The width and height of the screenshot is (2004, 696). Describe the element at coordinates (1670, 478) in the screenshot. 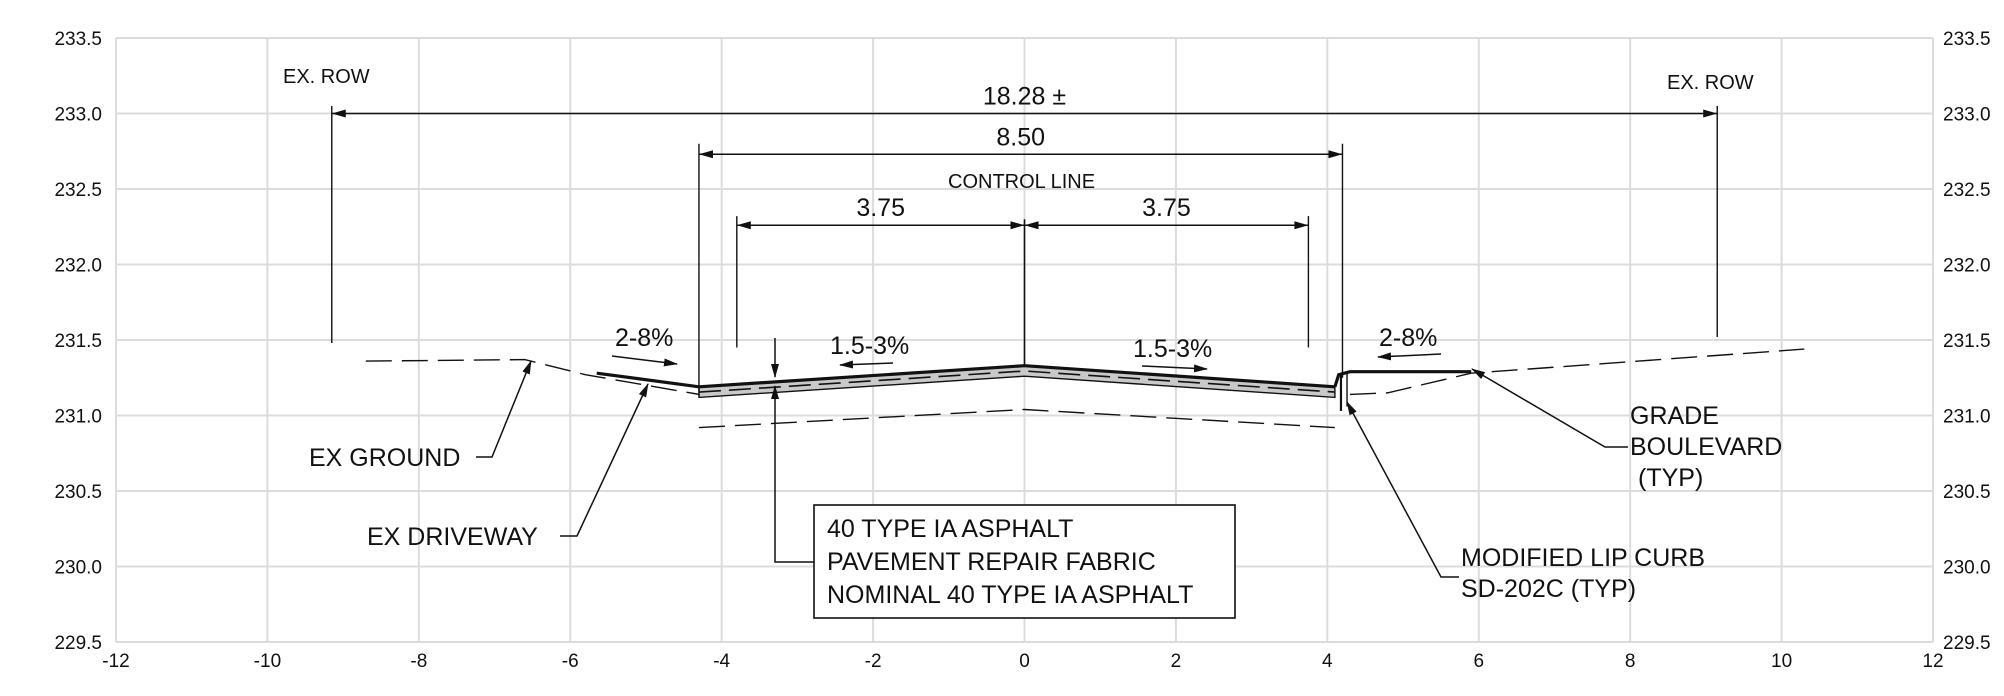

I see `grade-boulevard-line-3: (TYP)` at that location.